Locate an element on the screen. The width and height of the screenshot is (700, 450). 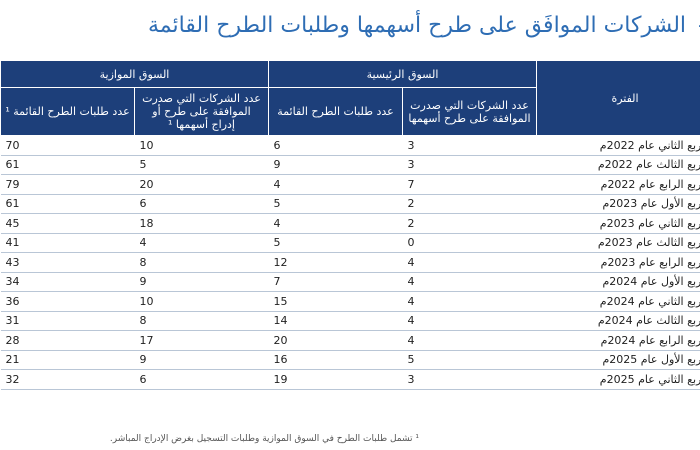
cell-main-pending: 16 is located at coordinates (335, 360).